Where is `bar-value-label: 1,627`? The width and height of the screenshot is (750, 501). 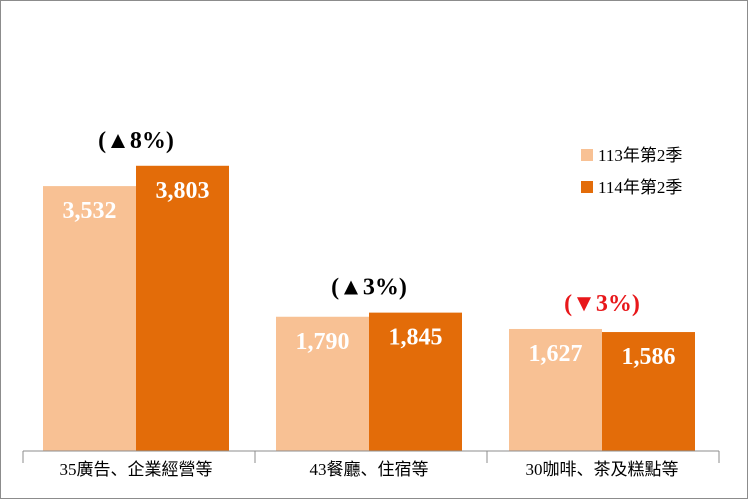
bar-value-label: 1,627 is located at coordinates (556, 354).